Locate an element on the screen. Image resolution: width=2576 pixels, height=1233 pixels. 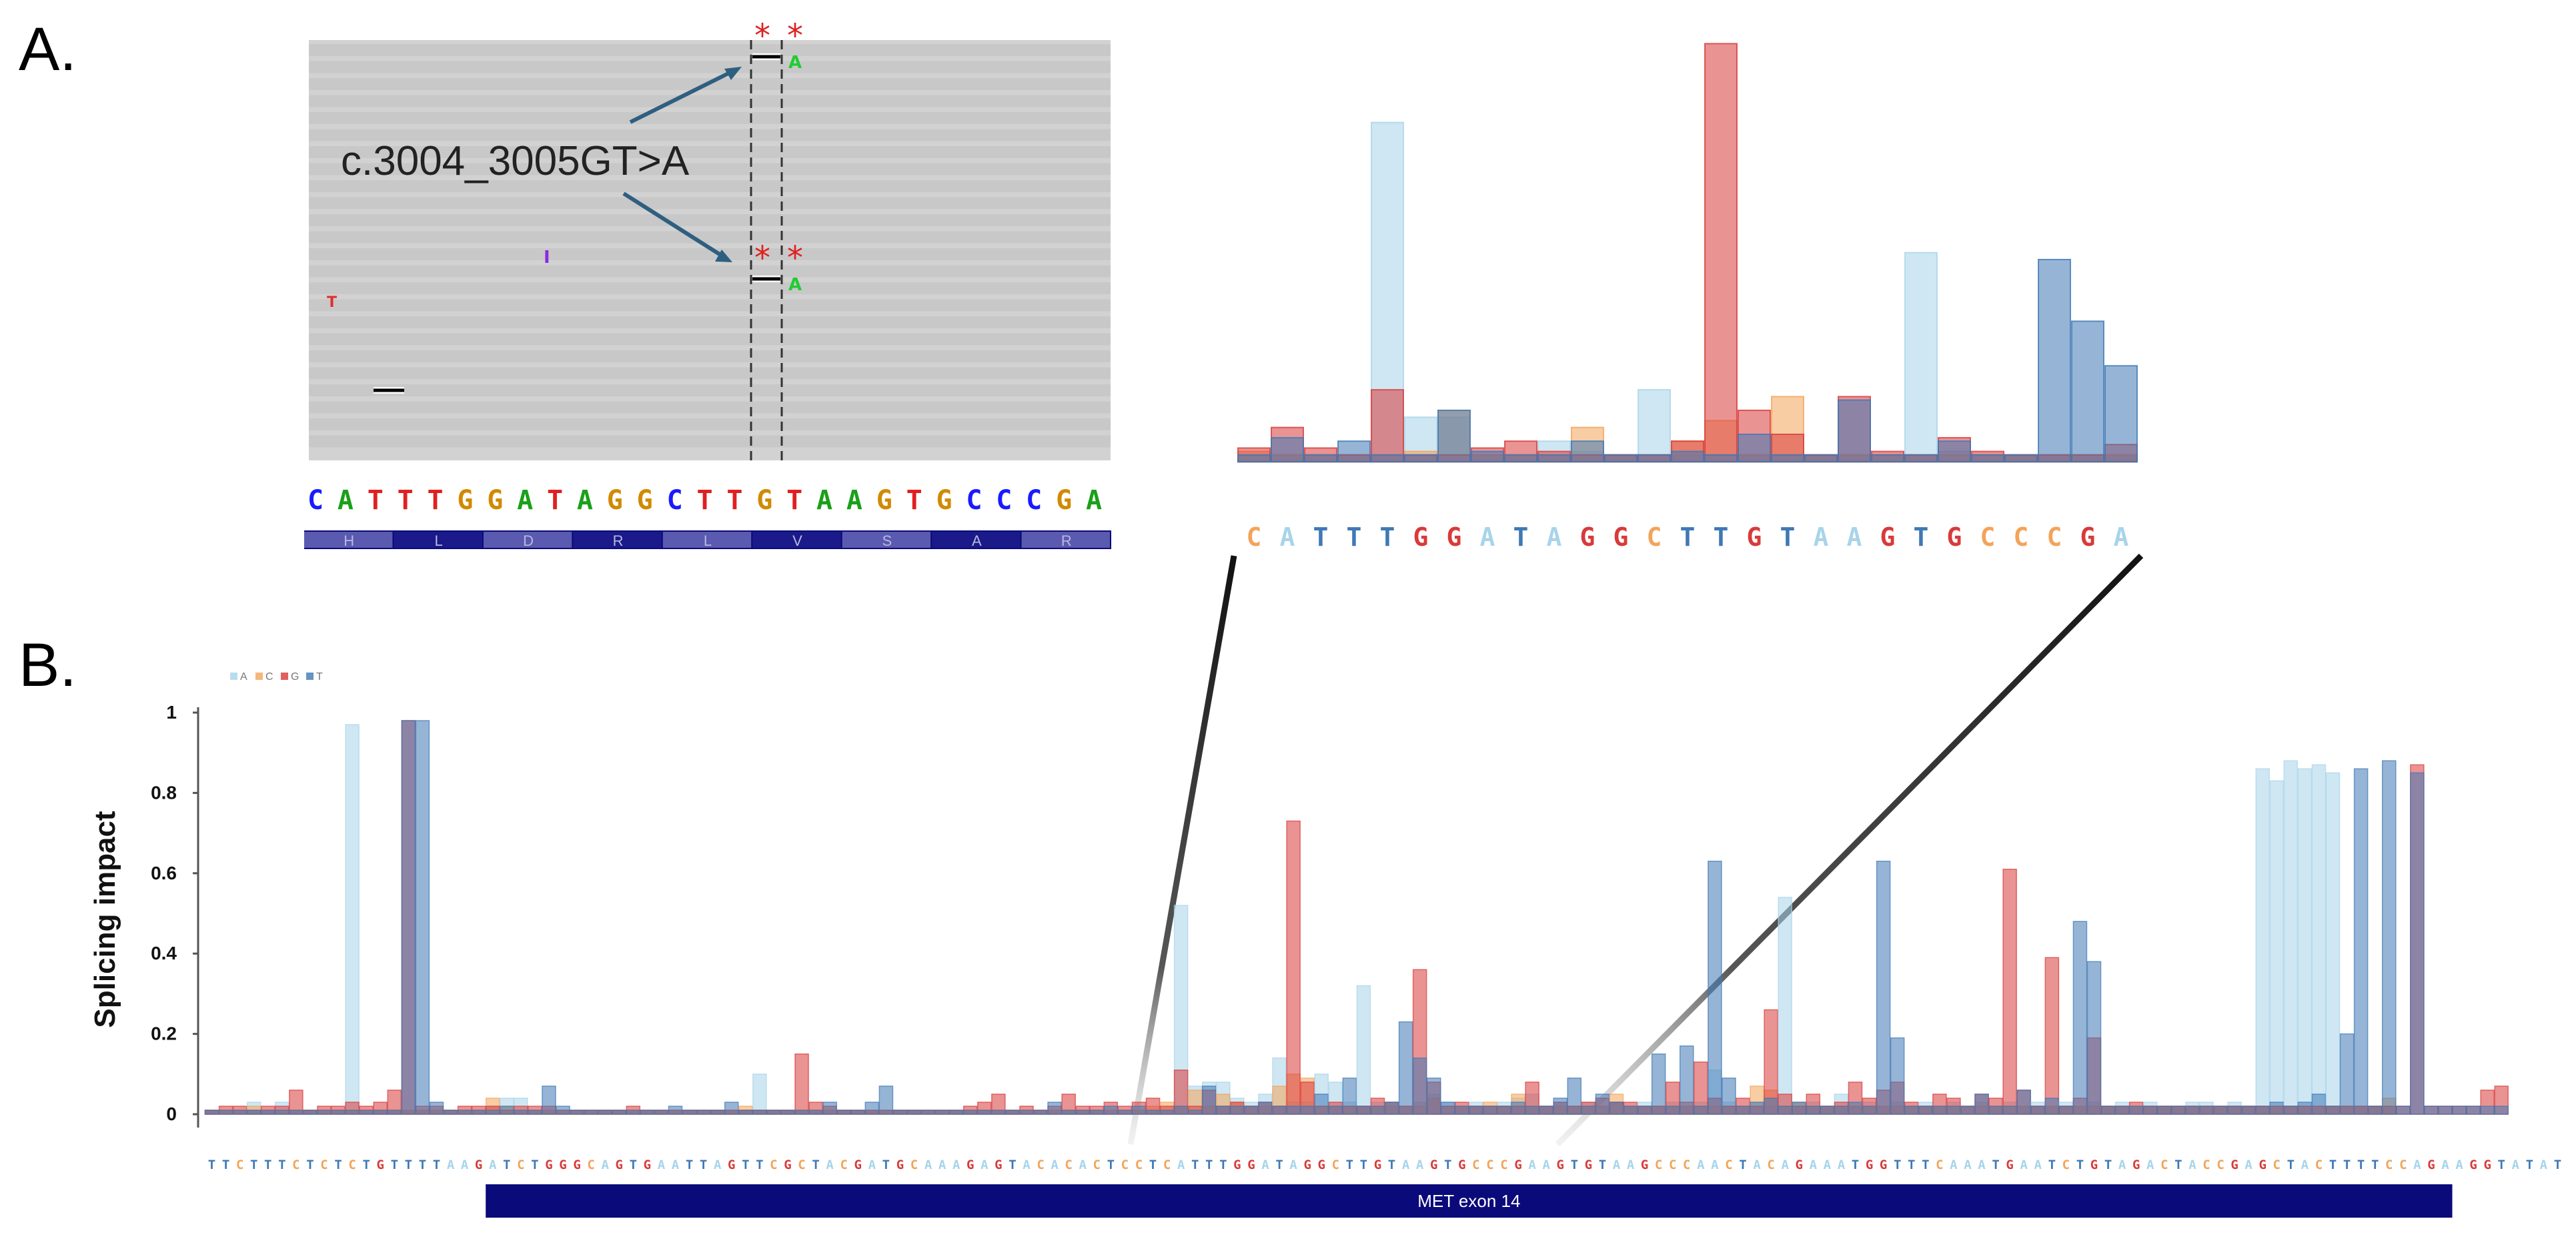
panel-label-a: A. is located at coordinates (48, 49).